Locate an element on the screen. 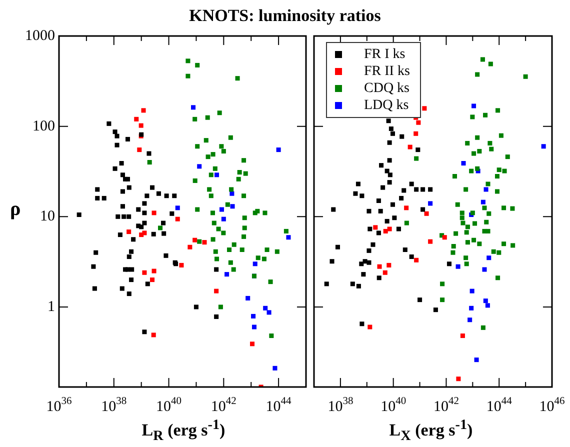  chart-title: KNOTS: luminosity ratios is located at coordinates (285, 16).